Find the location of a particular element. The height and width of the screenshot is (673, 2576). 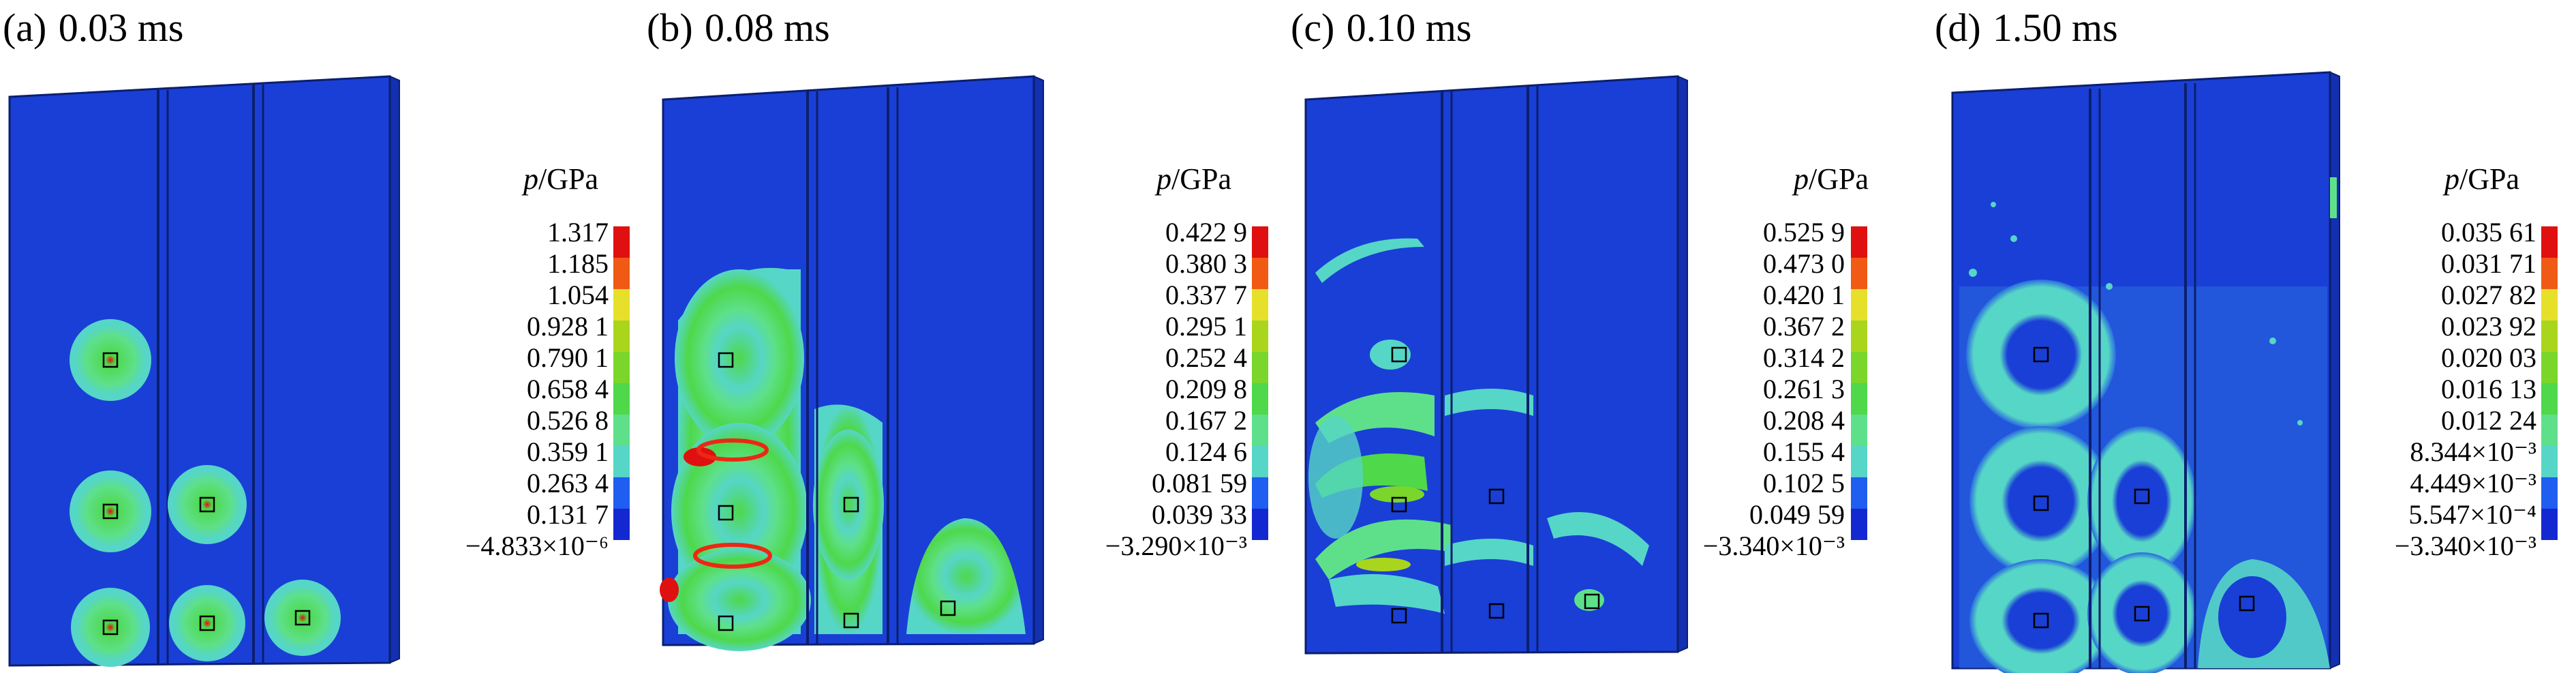

legend-tick-label: 4.449×10⁻³ is located at coordinates (2473, 483).